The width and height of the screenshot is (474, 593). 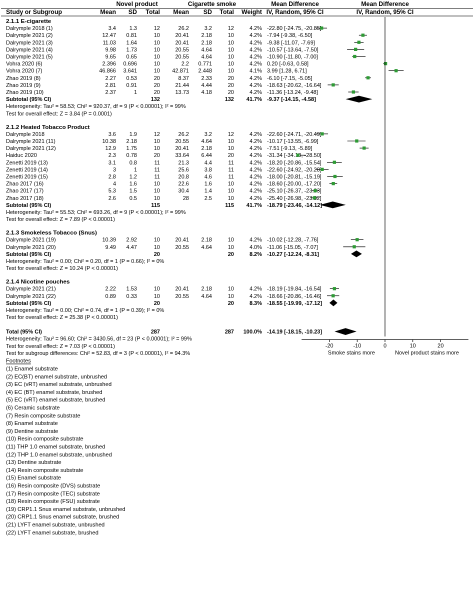 What do you see at coordinates (255, 255) in the screenshot?
I see `subgroup-3-subtotal-weight: 8.2%` at bounding box center [255, 255].